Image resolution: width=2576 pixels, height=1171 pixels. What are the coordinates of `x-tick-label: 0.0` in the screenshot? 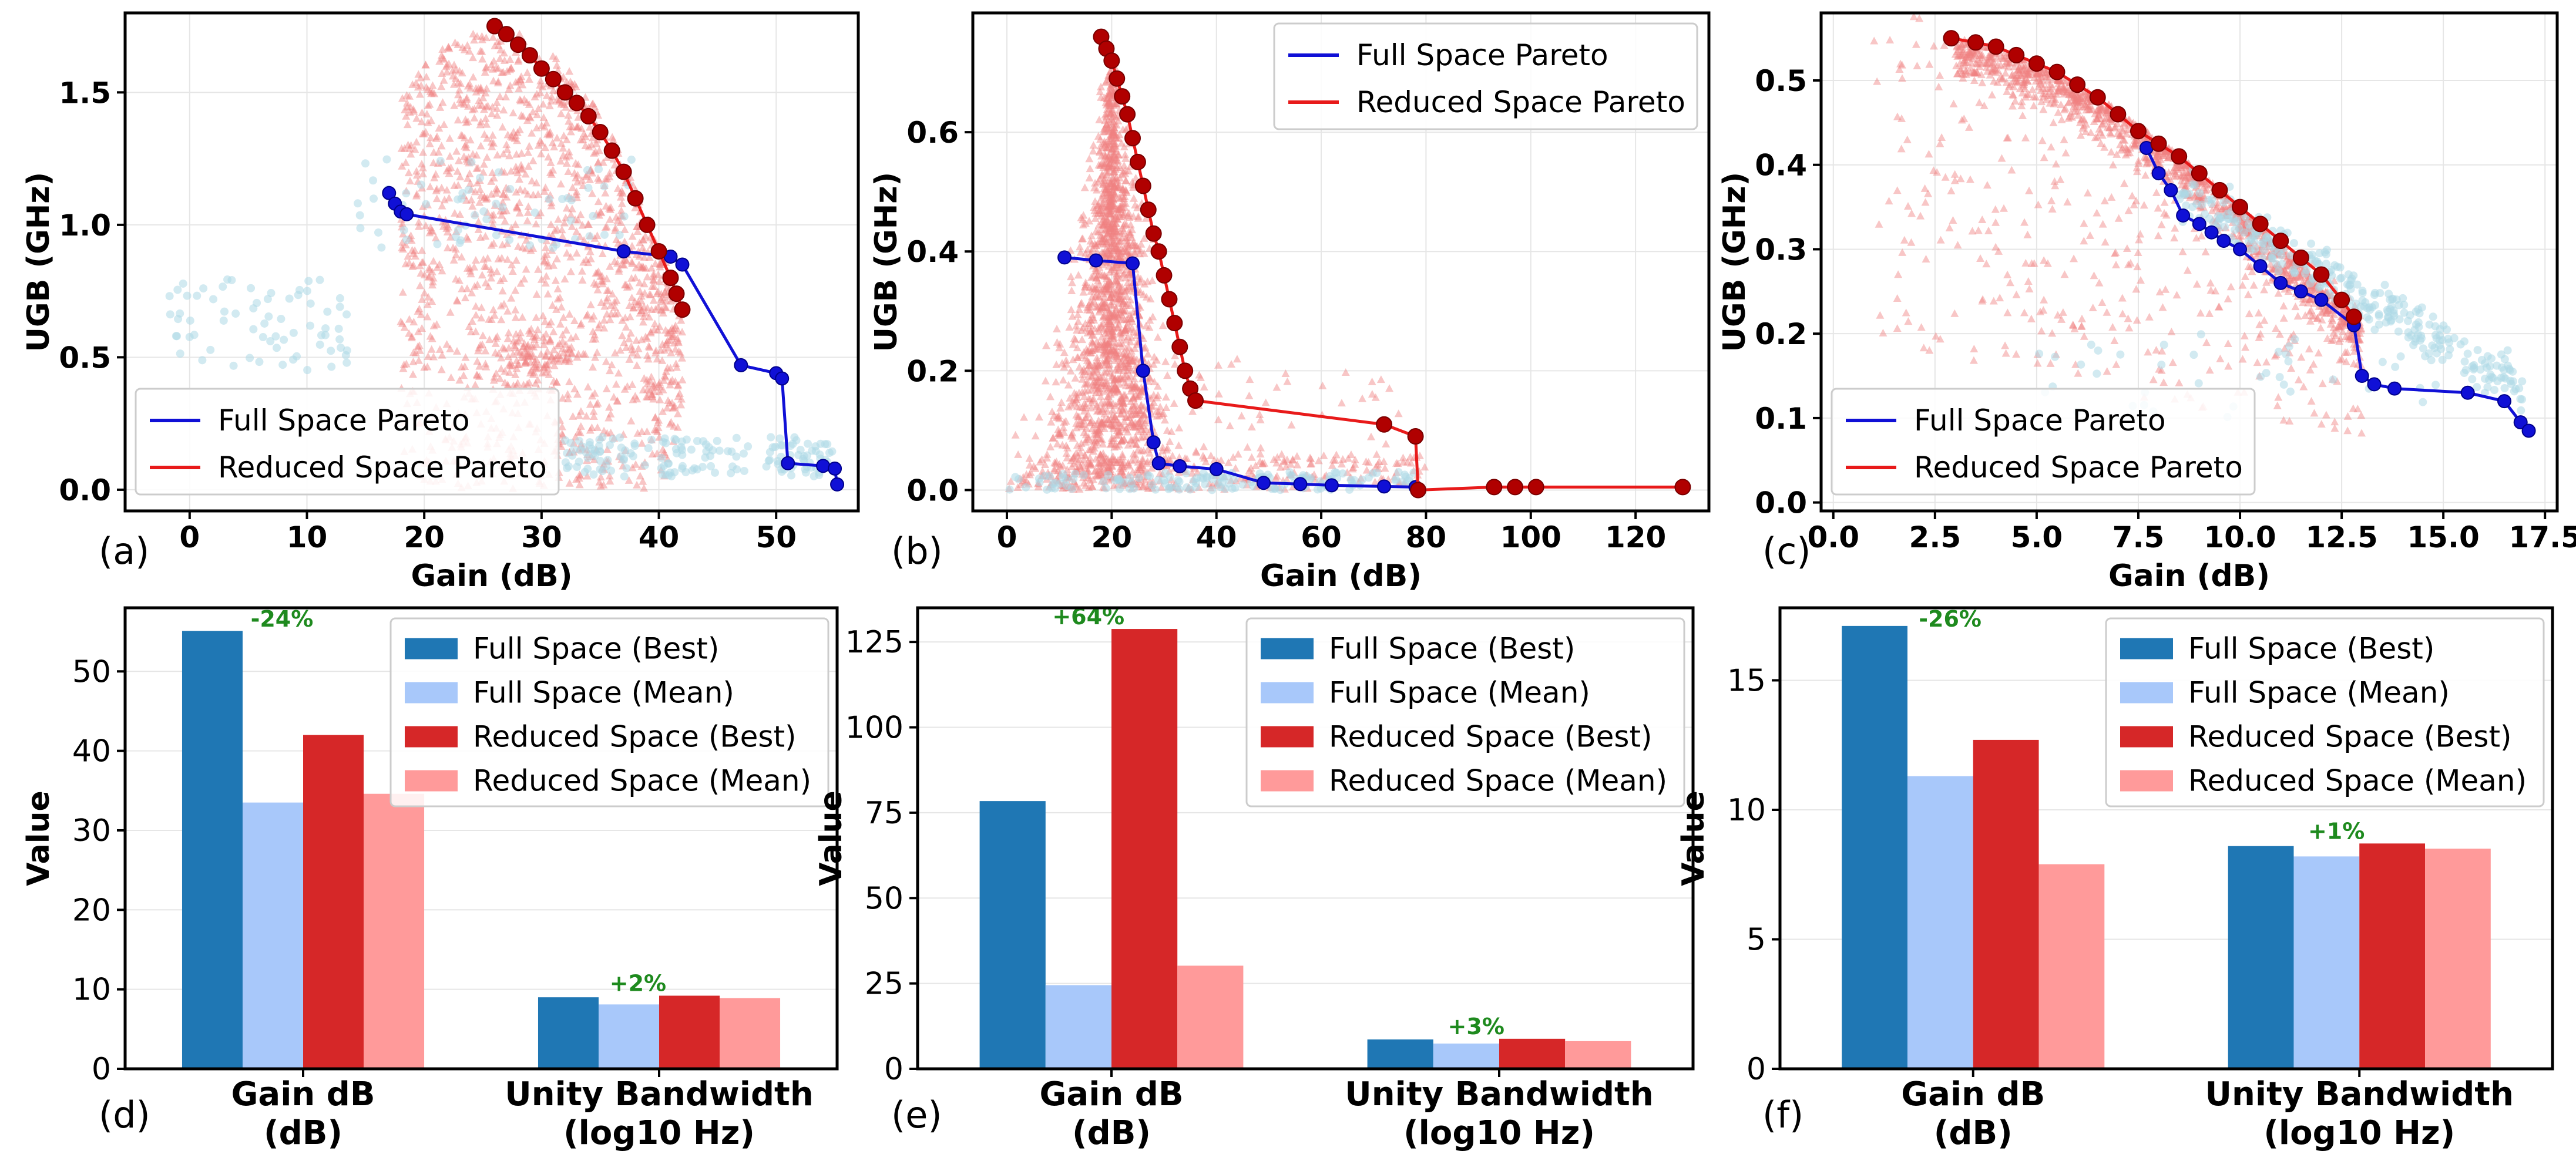 It's located at (1833, 537).